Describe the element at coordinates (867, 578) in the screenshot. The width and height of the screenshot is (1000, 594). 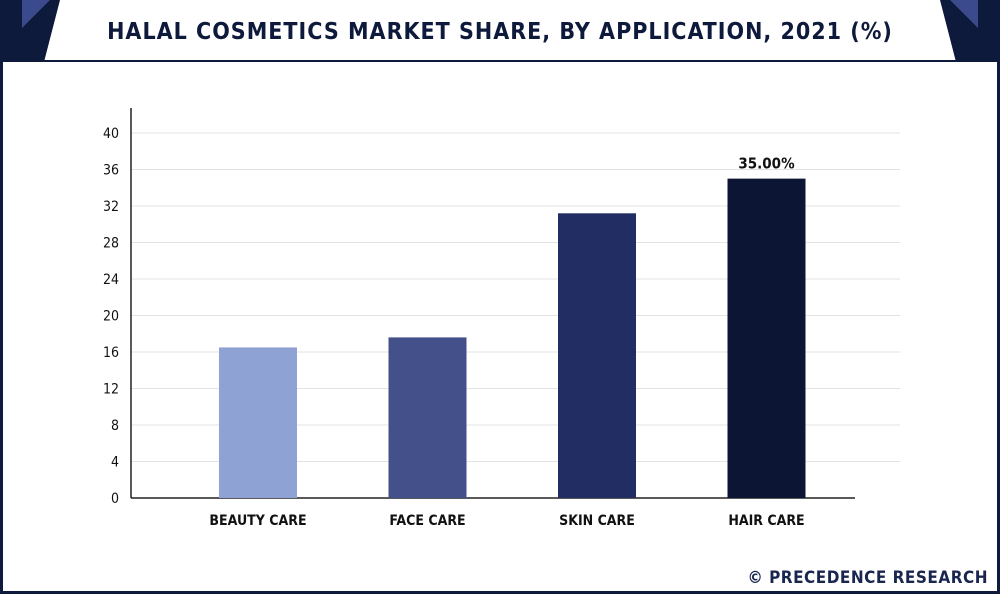
I see `watermark: © PRECEDENCE RESEARCH` at that location.